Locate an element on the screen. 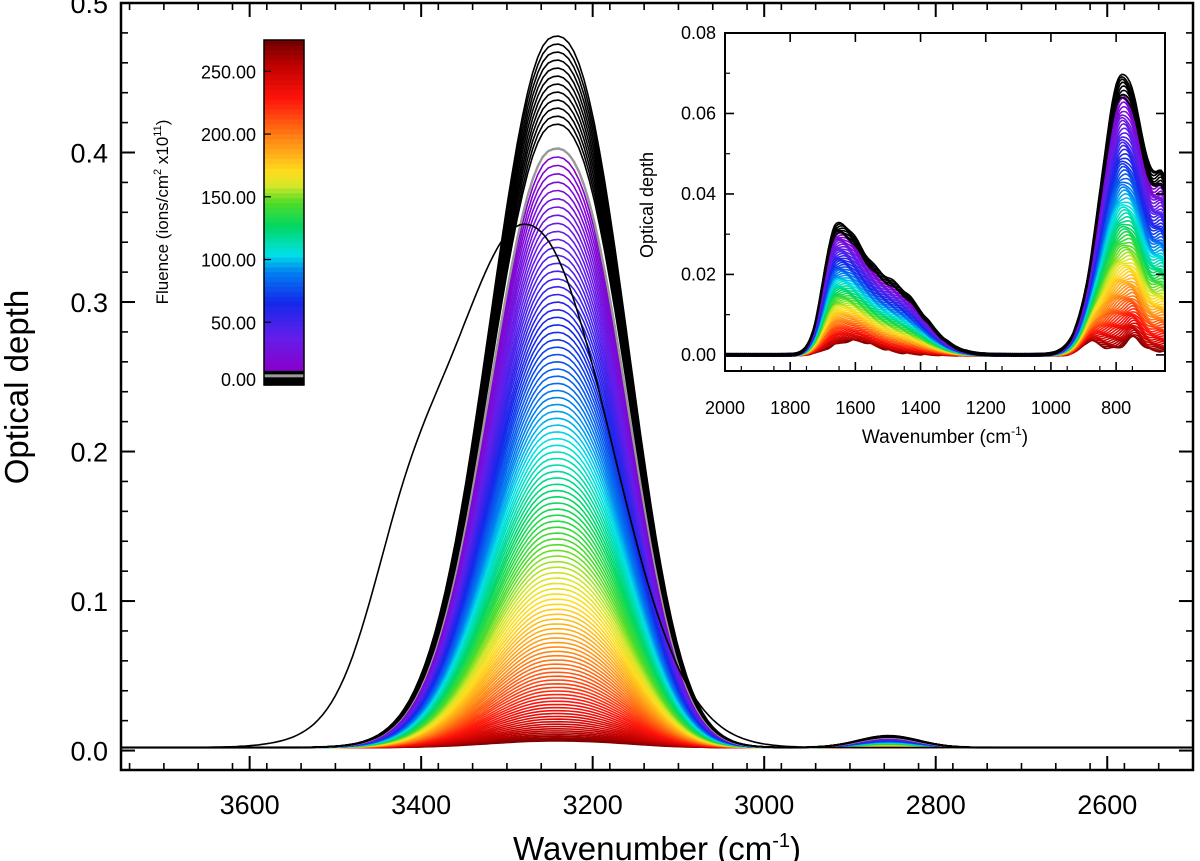  main-y-tick-label: 0.1 is located at coordinates (89, 602).